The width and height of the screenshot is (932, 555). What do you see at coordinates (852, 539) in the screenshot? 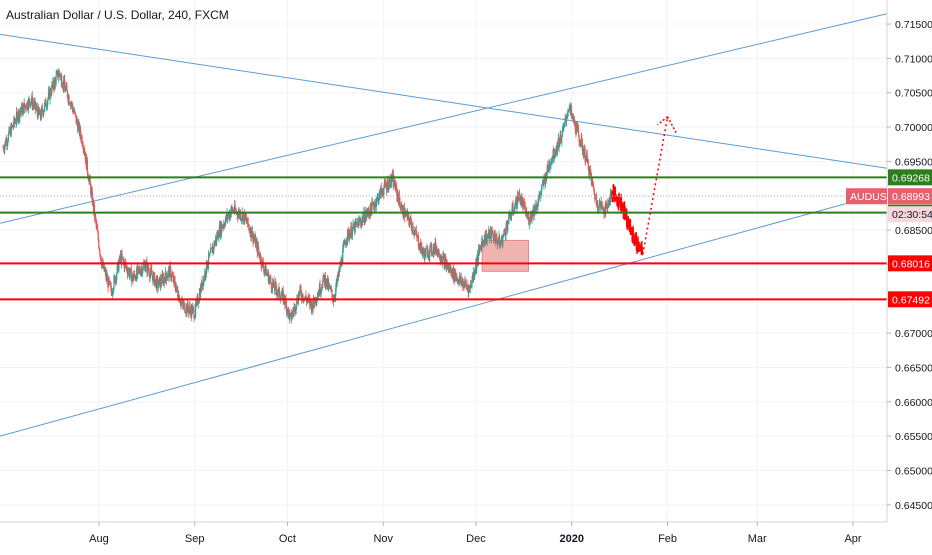
I see `x-tick-label: Apr` at bounding box center [852, 539].